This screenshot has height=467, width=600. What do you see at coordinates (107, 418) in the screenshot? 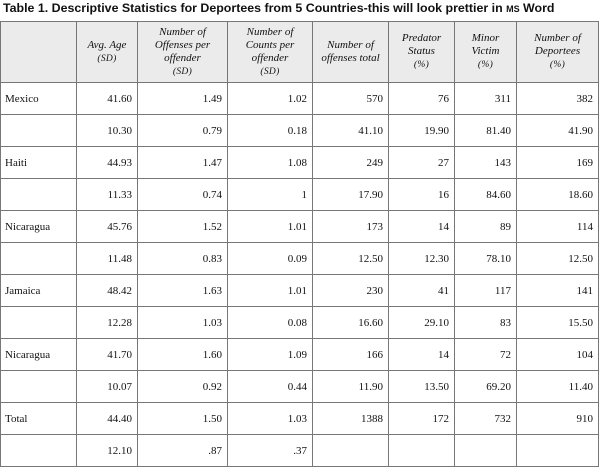
I see `value-cell: 44.40` at bounding box center [107, 418].